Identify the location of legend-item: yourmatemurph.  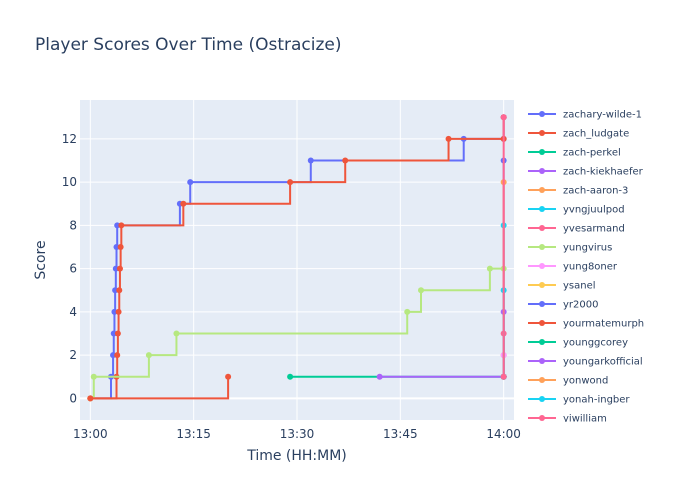
(586, 324).